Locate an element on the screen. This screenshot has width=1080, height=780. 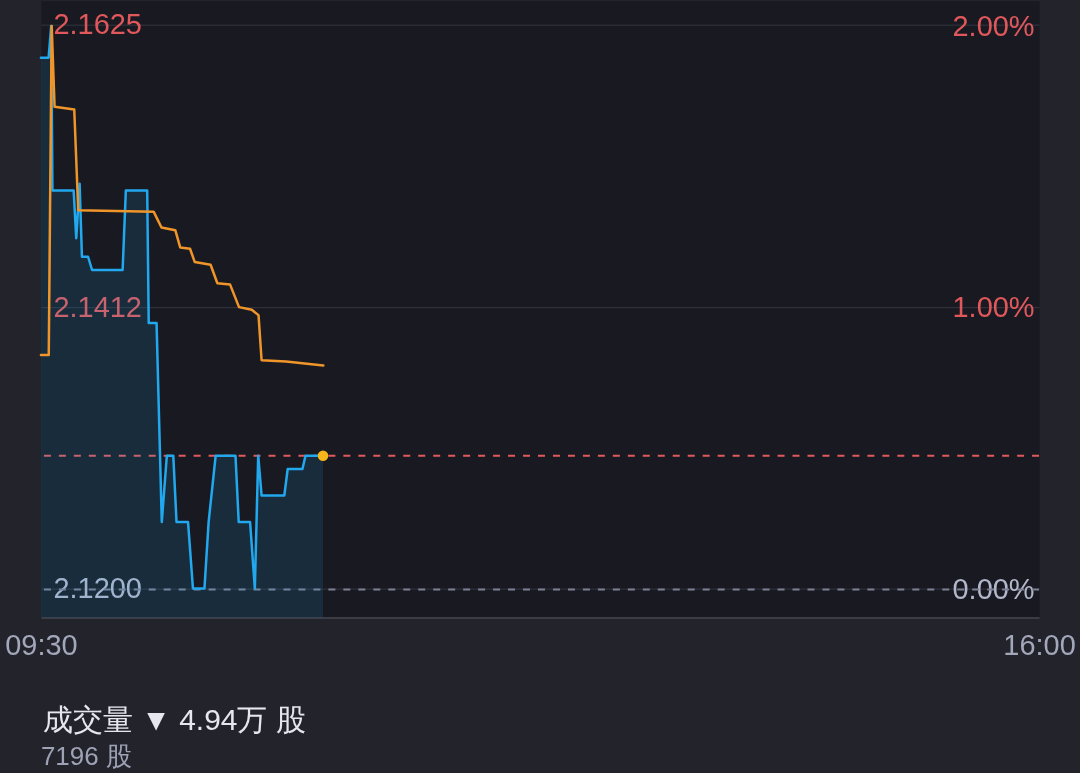
x-tick-label: 16:00 is located at coordinates (1039, 645).